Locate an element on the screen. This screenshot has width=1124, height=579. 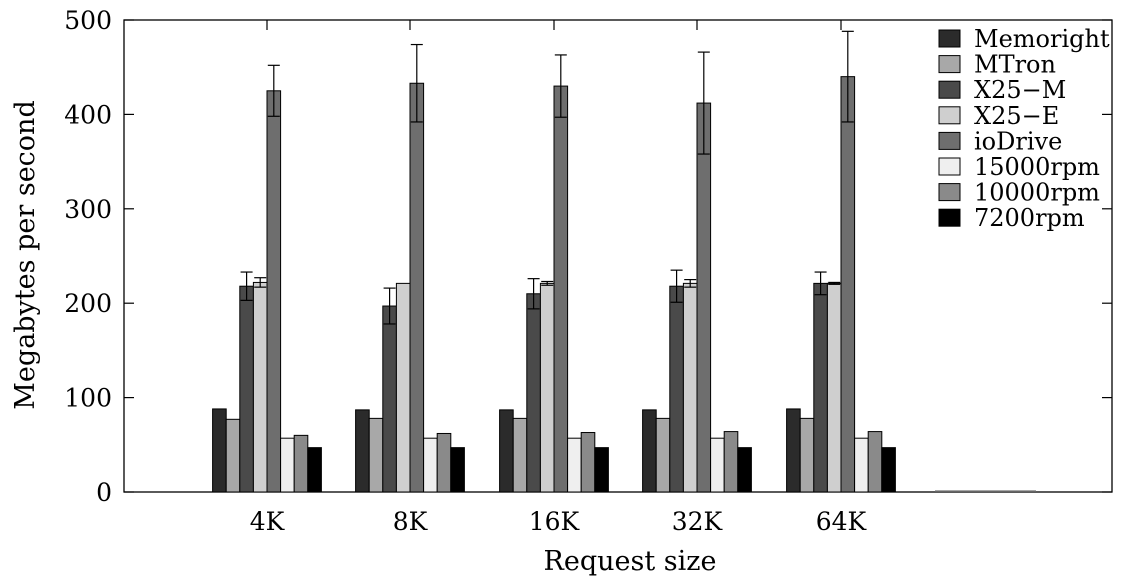
y-tick-label: 0 is located at coordinates (104, 492).